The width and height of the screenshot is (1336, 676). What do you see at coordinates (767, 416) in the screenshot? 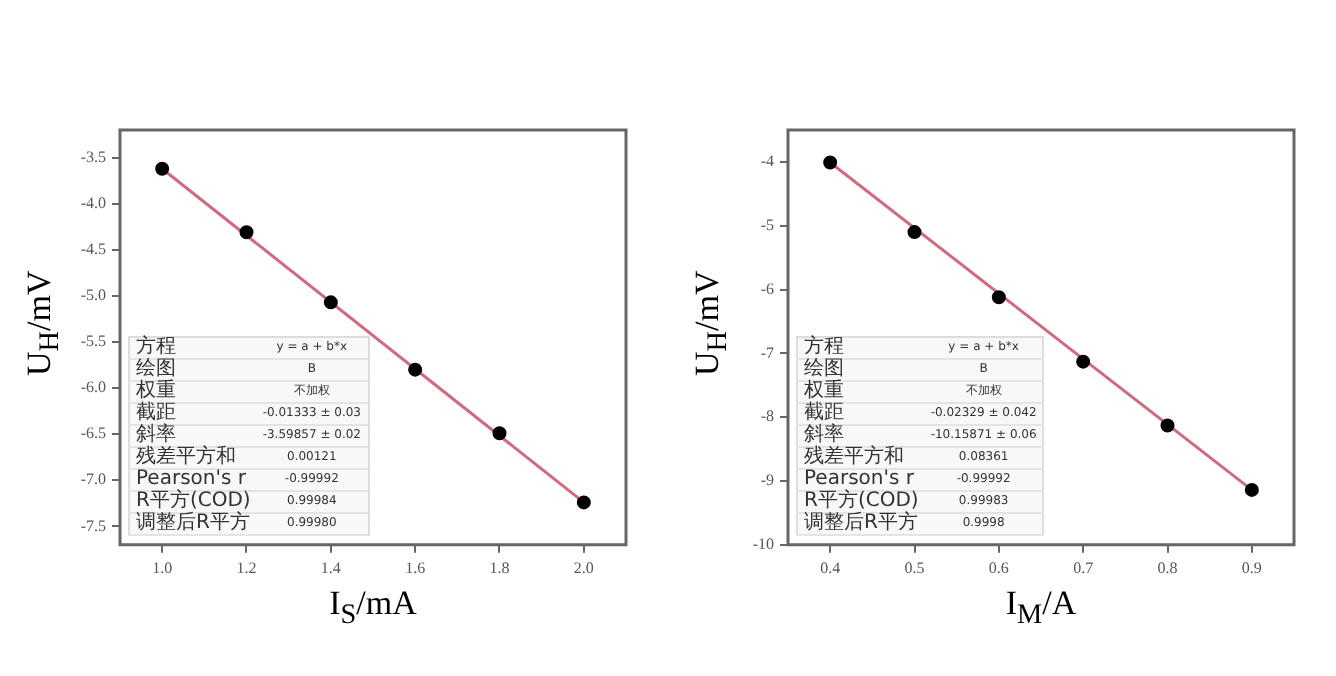
I see `y-tick-label: -8` at bounding box center [767, 416].